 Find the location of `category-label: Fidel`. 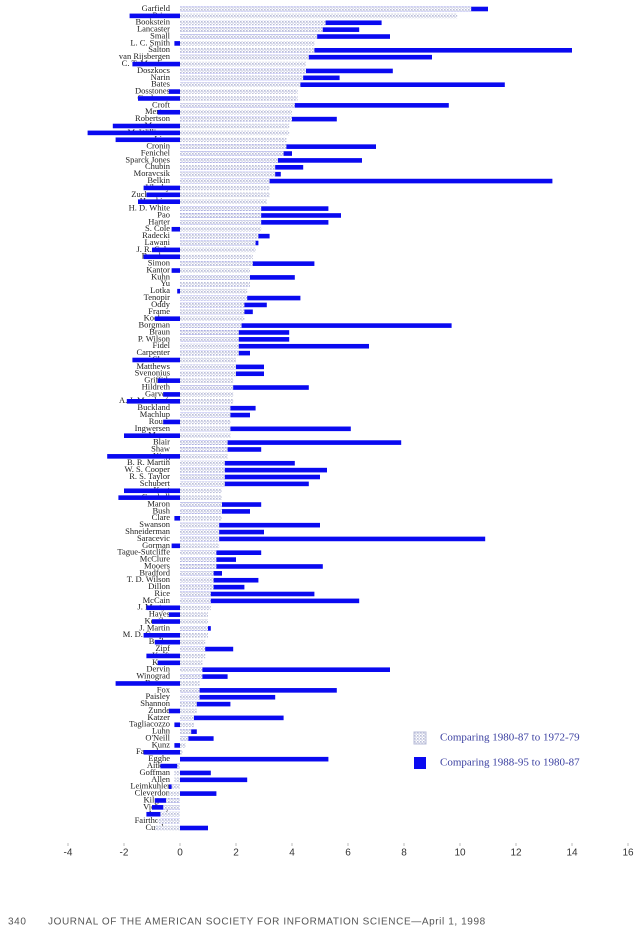

category-label: Fidel is located at coordinates (162, 345).